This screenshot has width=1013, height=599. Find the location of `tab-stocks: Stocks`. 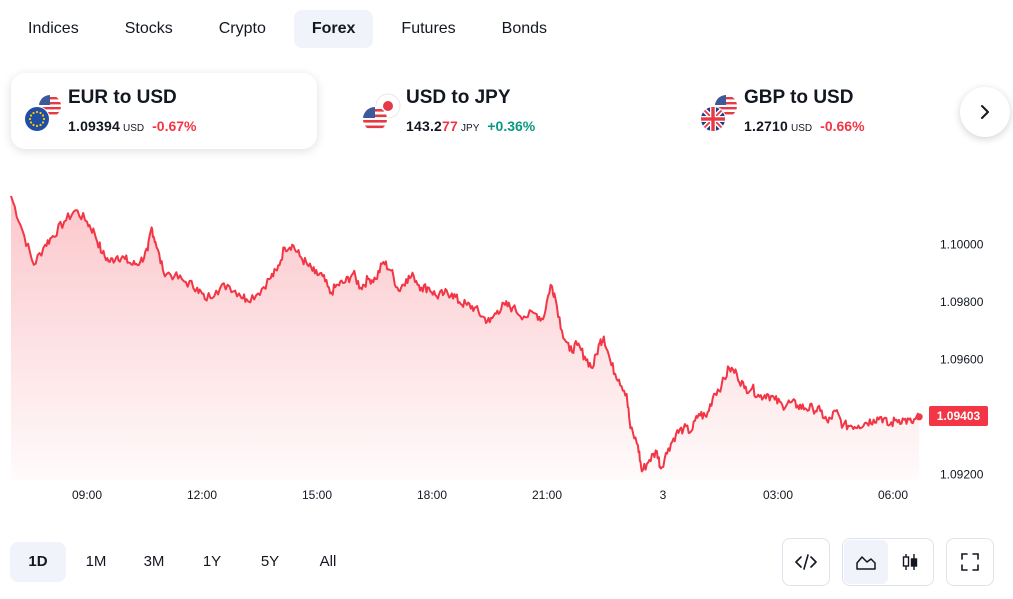

tab-stocks: Stocks is located at coordinates (148, 28).